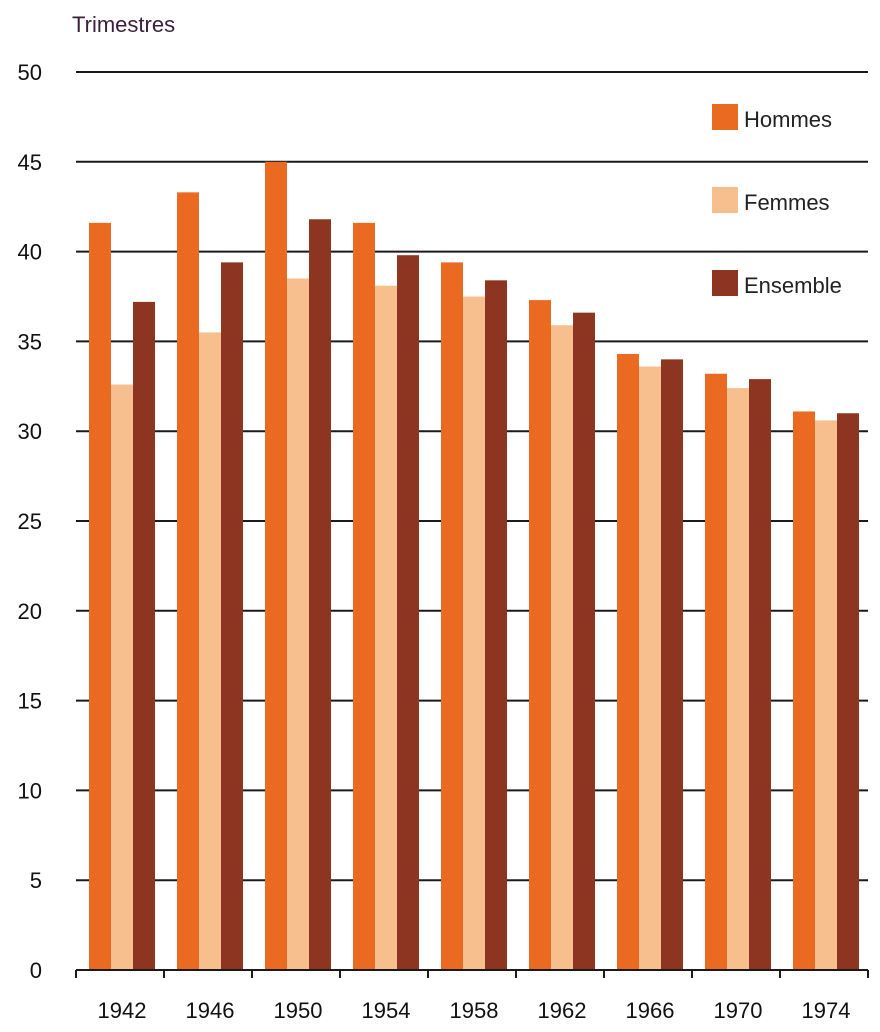 This screenshot has height=1032, width=880. I want to click on x-tick-label: 1966, so click(650, 1010).